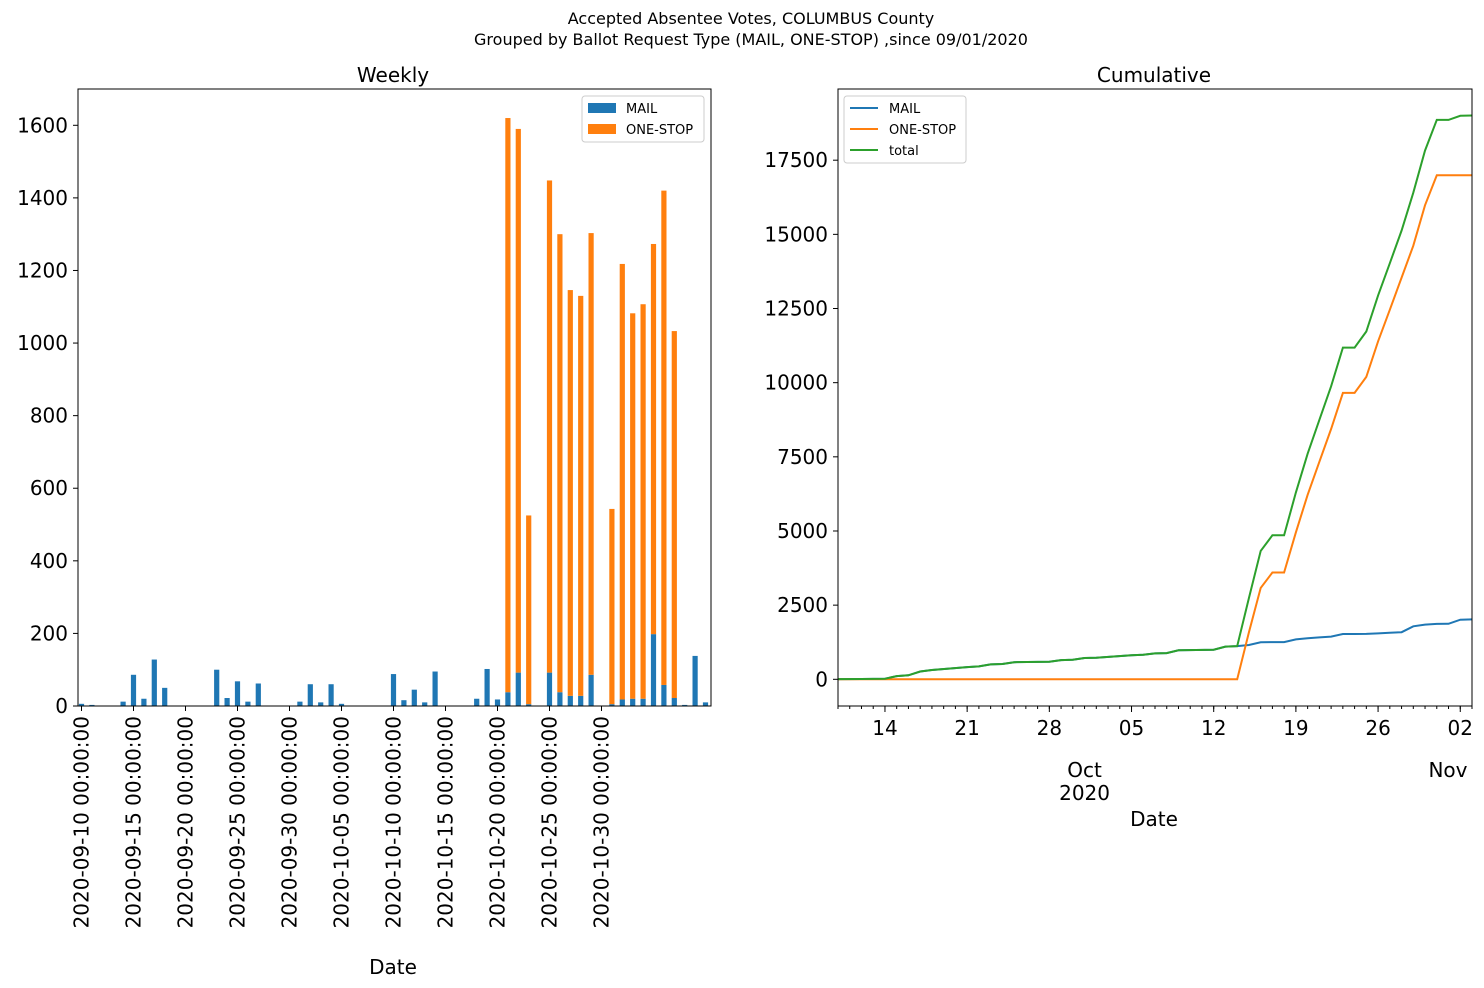 The width and height of the screenshot is (1484, 988). I want to click on x-tick-label: 19, so click(1295, 728).